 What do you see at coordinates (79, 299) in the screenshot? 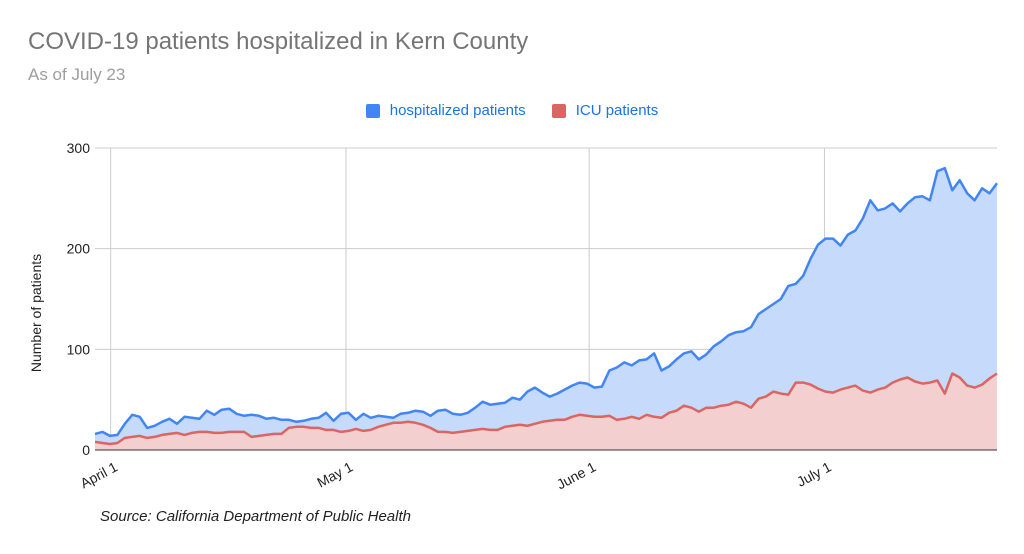
I see `y-axis-ticks: 0 100 200 300` at bounding box center [79, 299].